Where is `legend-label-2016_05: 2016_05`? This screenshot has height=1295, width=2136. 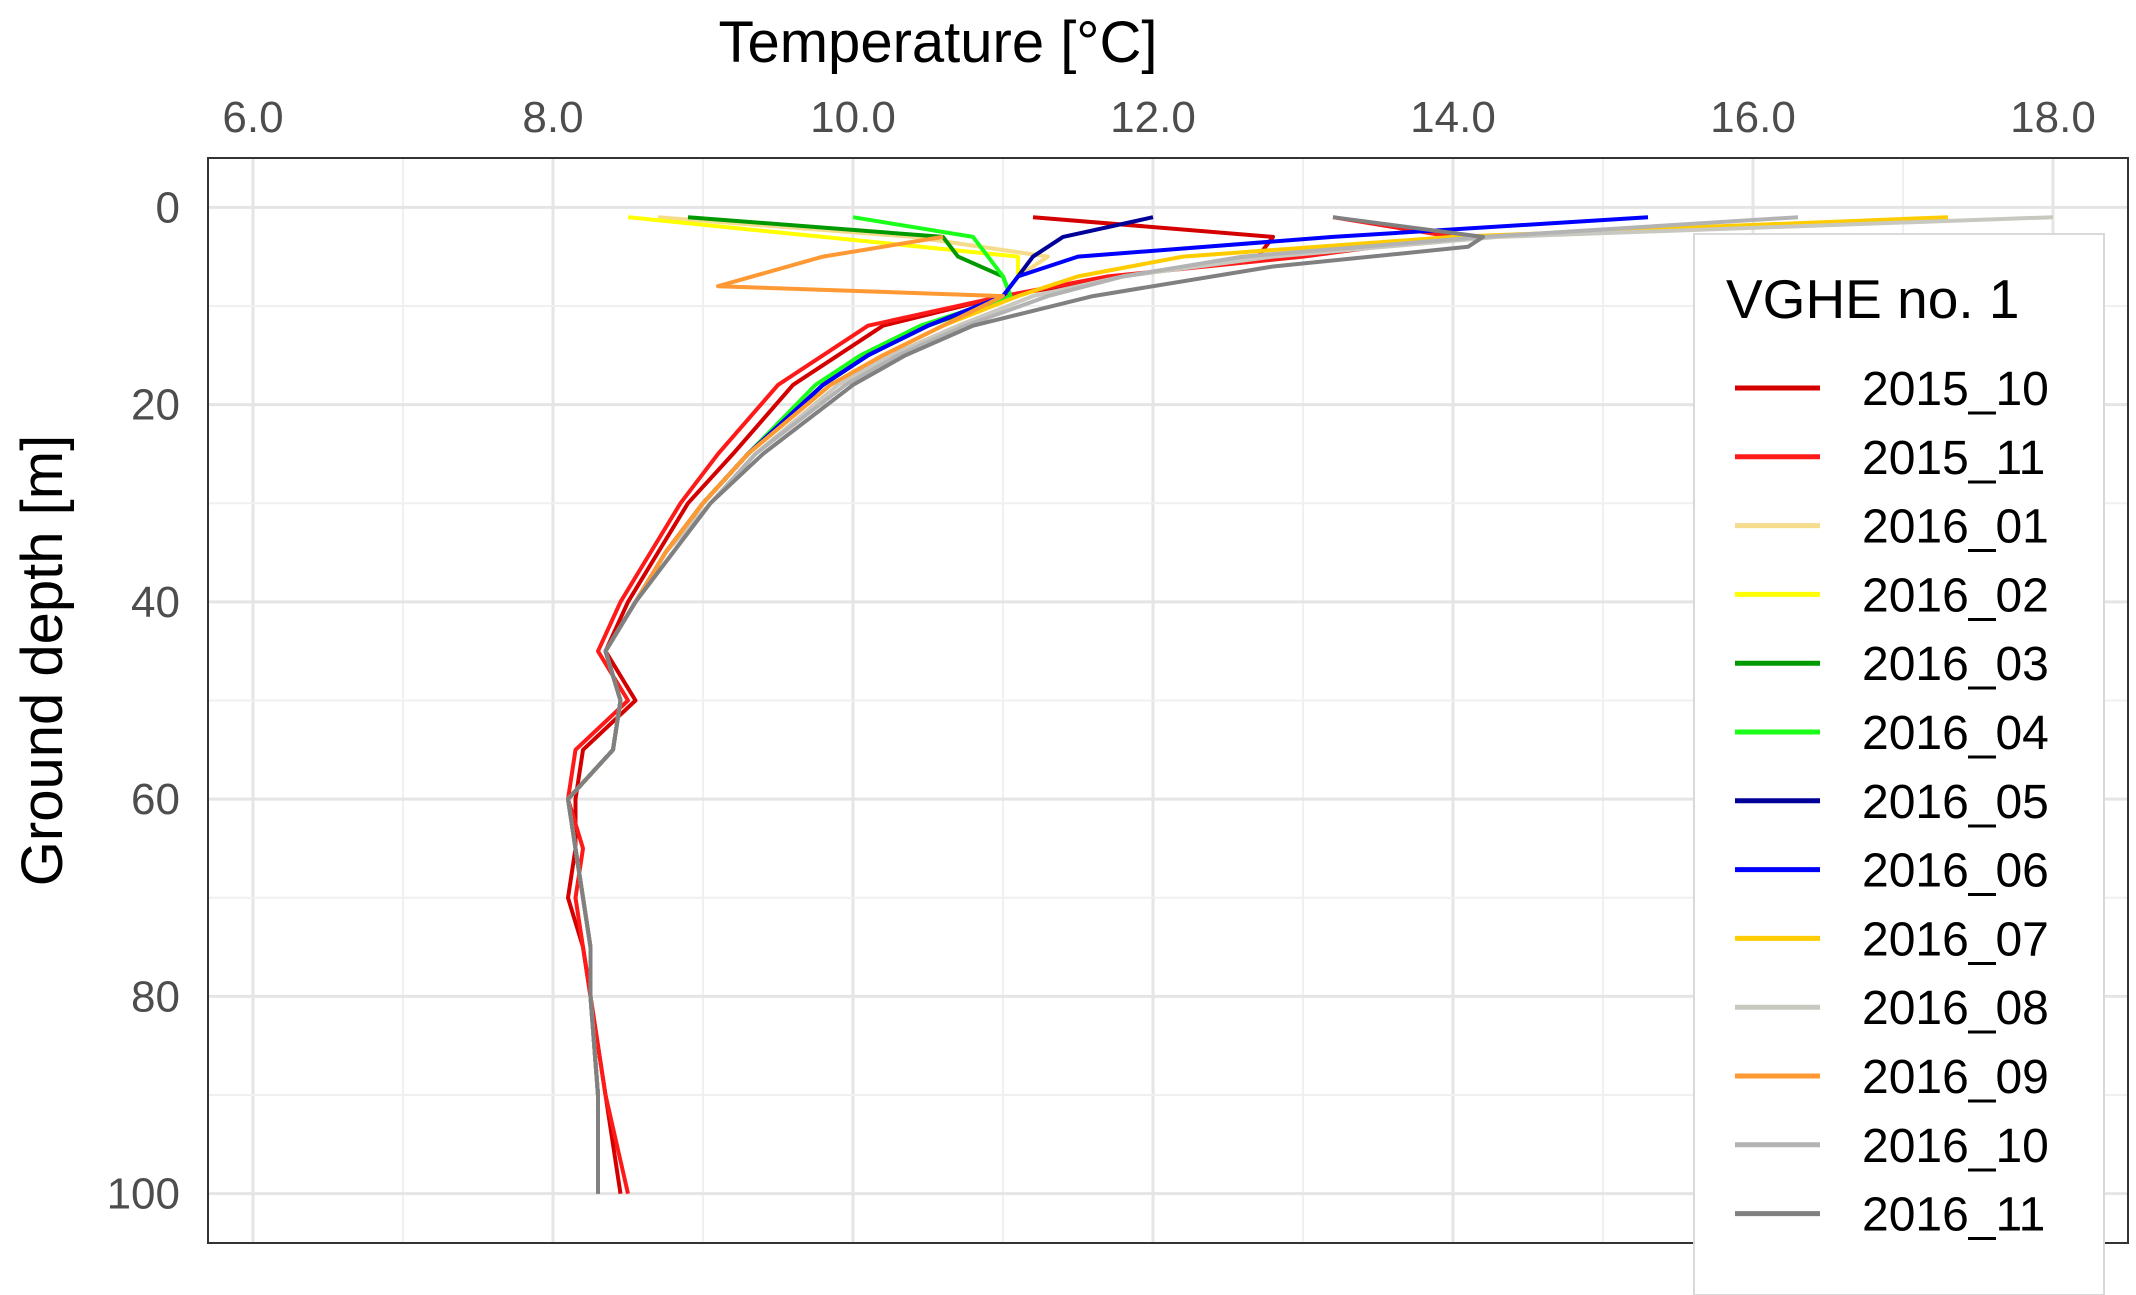 legend-label-2016_05: 2016_05 is located at coordinates (1955, 802).